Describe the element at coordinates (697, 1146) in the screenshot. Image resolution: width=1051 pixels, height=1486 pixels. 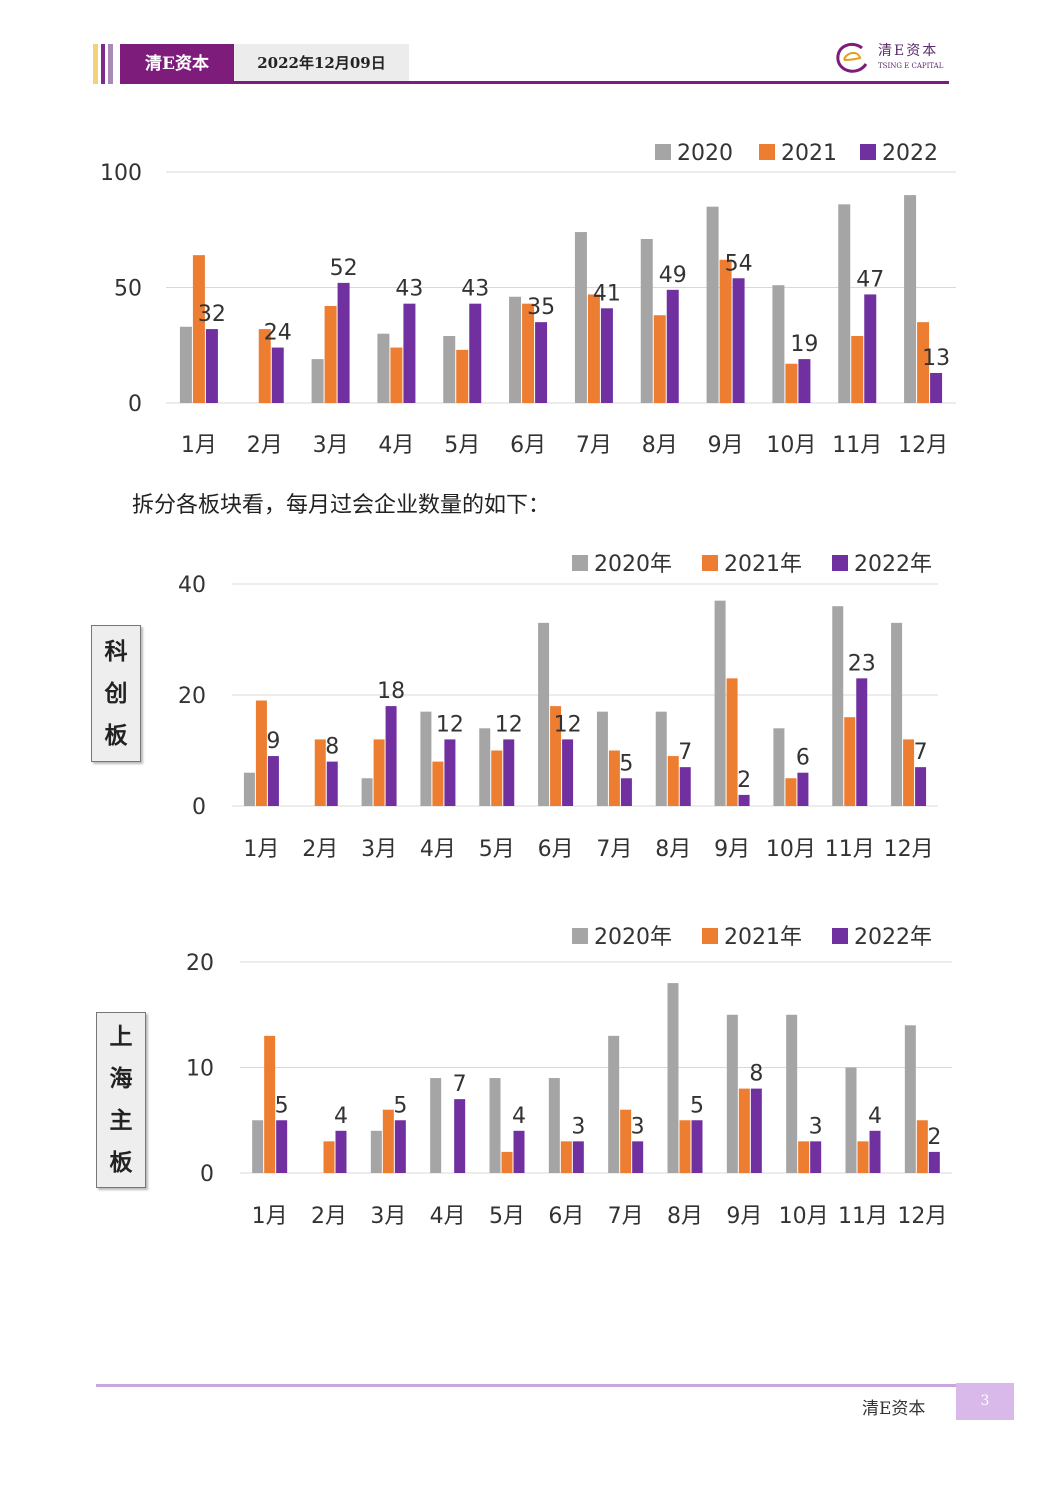
I see `bar-2022年-8月` at that location.